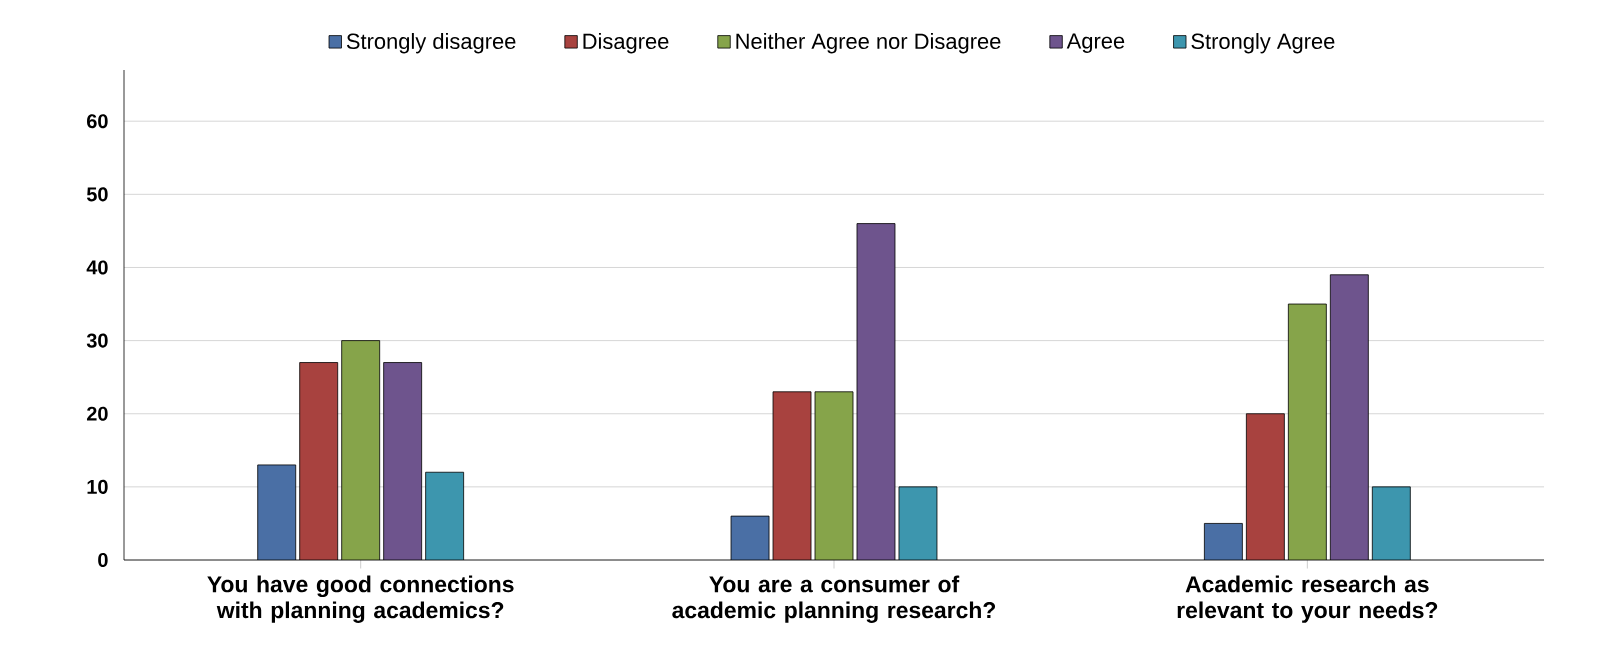 This screenshot has width=1610, height=668. Describe the element at coordinates (1095, 43) in the screenshot. I see `legend-label: Agree` at that location.